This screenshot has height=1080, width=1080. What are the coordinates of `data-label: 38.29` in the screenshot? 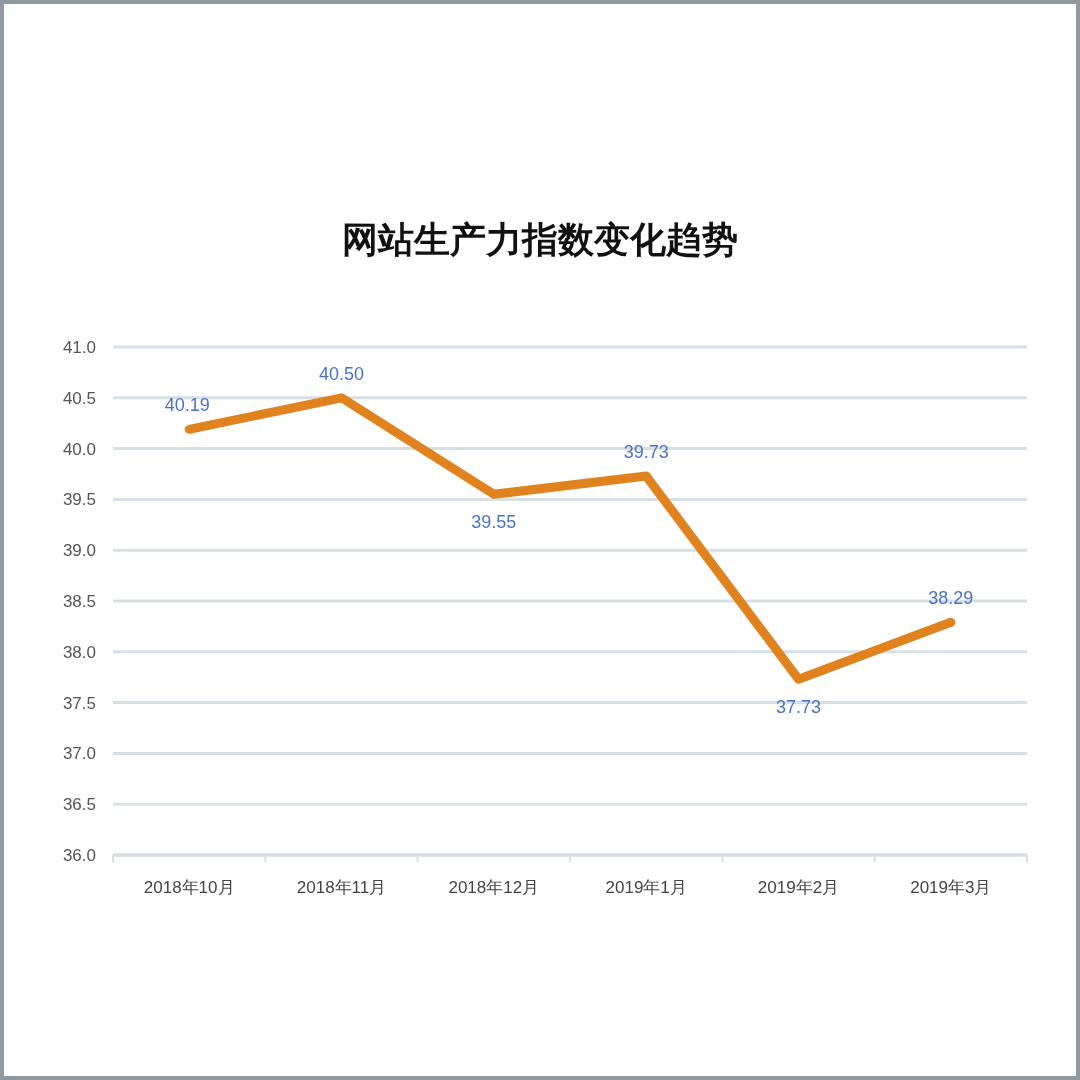 It's located at (951, 598).